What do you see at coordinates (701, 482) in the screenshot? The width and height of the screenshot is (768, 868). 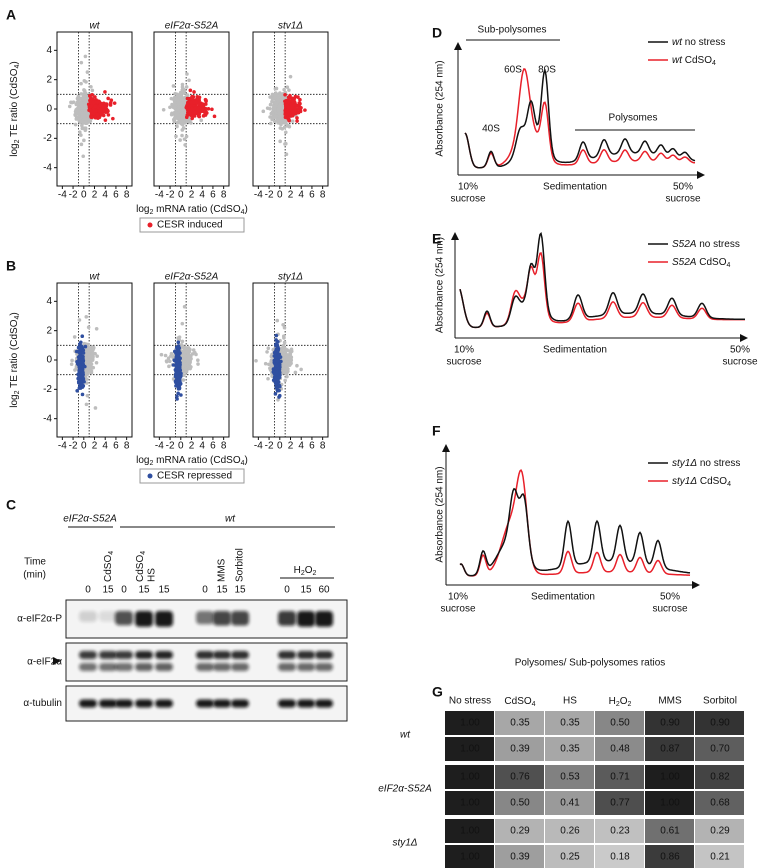 I see `legend-label: sty1Δ CdSO4` at bounding box center [701, 482].